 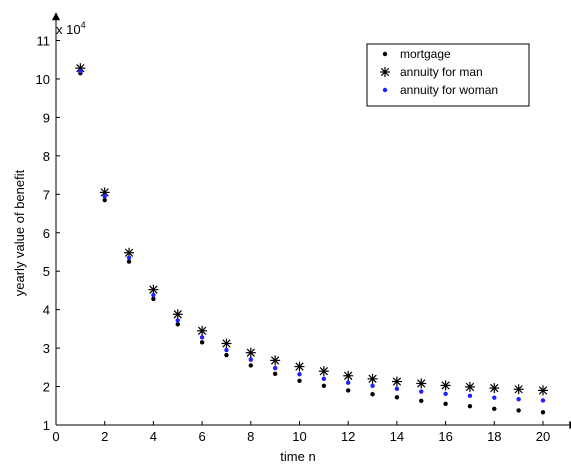 What do you see at coordinates (46, 156) in the screenshot?
I see `y-tick-label: 8` at bounding box center [46, 156].